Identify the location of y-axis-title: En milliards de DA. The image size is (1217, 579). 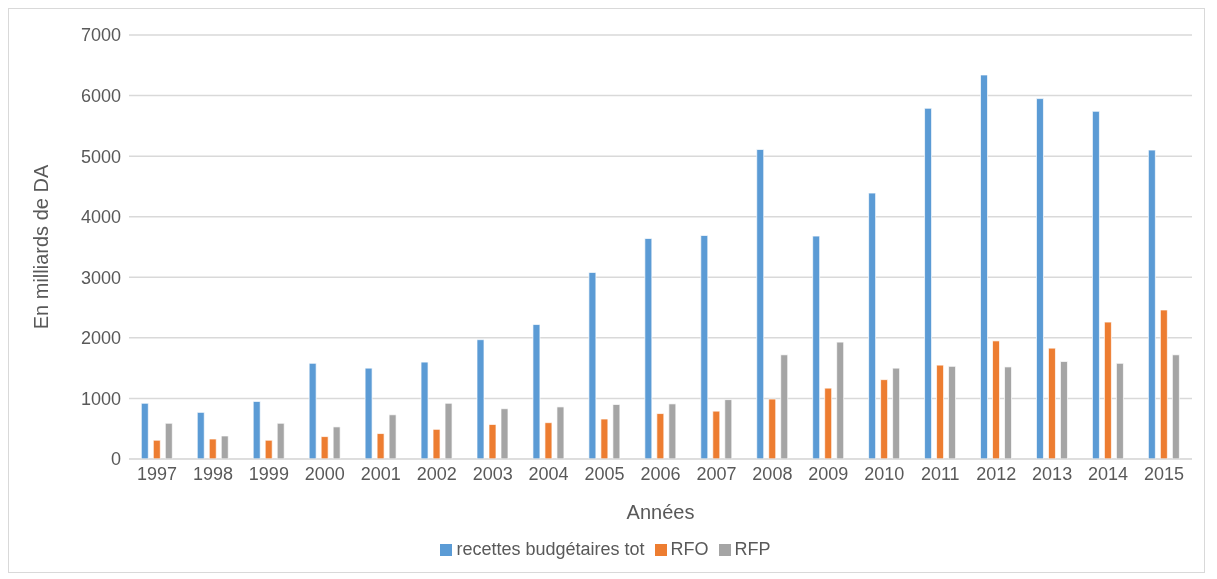
(41, 247).